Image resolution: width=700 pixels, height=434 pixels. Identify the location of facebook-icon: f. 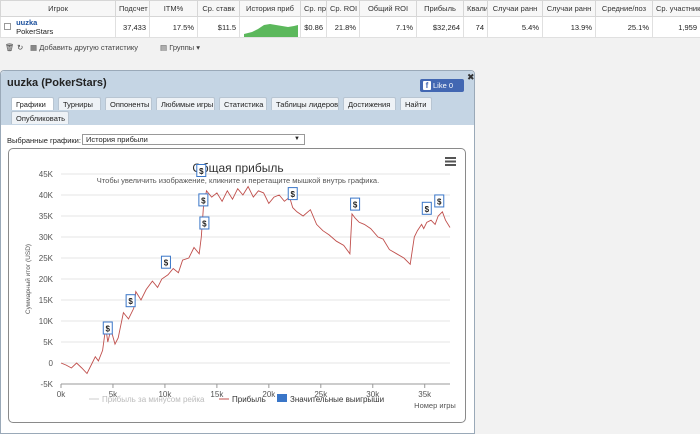
(427, 85).